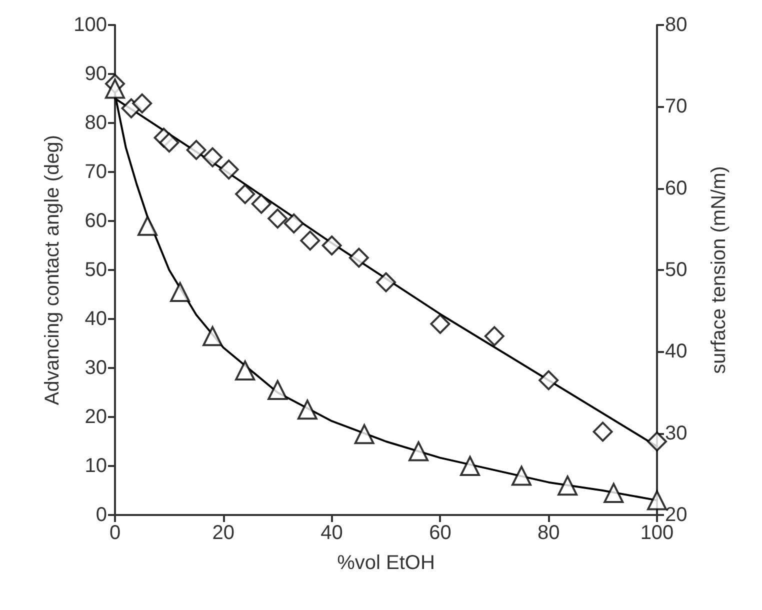 The height and width of the screenshot is (610, 762). Describe the element at coordinates (719, 270) in the screenshot. I see `y2-axis-title: surface tension (mN/m)` at that location.